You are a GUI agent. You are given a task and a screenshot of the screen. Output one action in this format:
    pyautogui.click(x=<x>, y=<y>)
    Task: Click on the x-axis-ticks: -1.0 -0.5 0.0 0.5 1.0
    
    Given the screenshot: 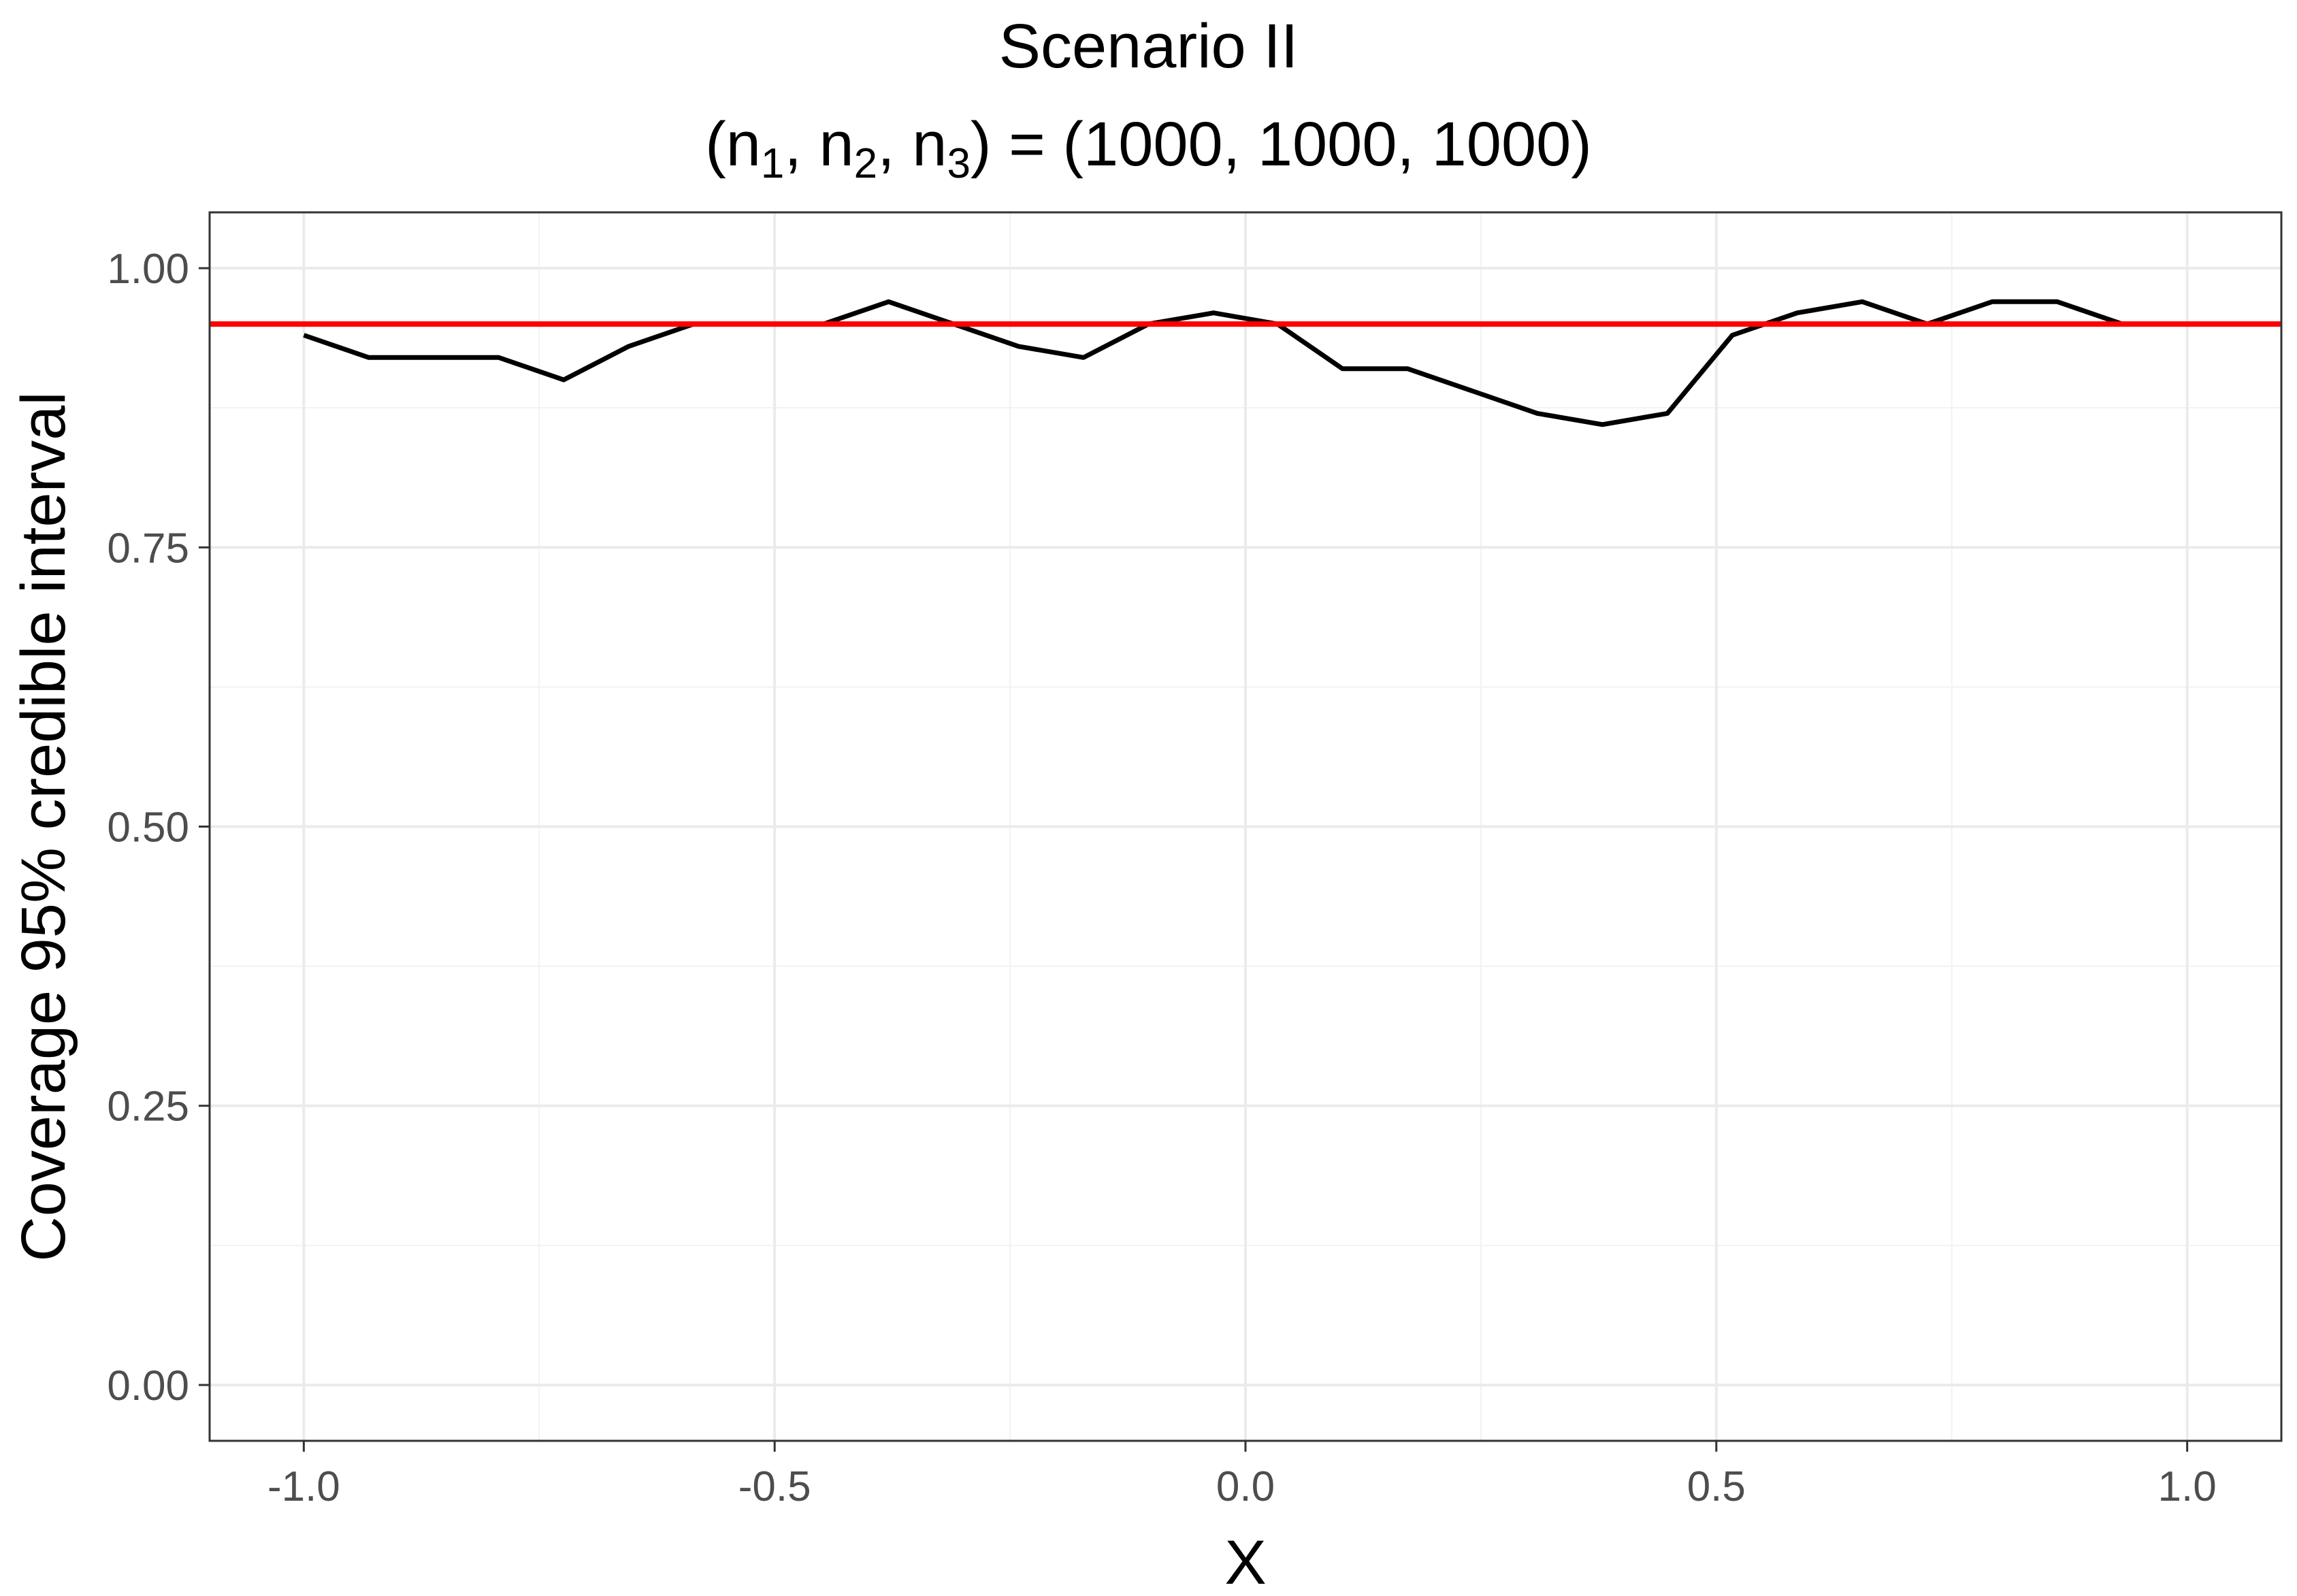 What is the action you would take?
    pyautogui.click(x=1242, y=1475)
    